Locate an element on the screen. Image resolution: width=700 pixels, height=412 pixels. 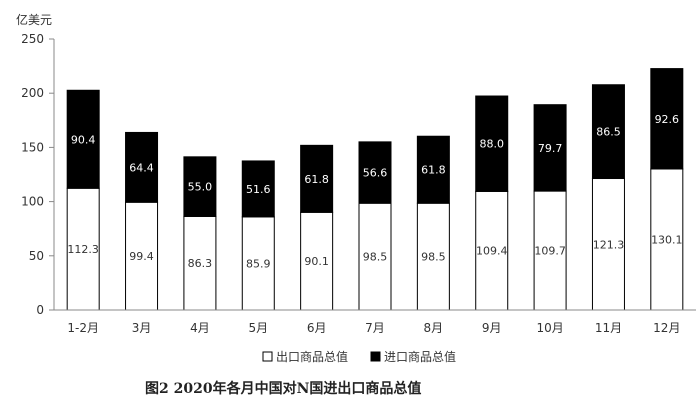
x-axis-labels: 1-2月 3月 4月 5月 6月 7月 8月 9月 10月 11月 12月 is located at coordinates (373, 328).